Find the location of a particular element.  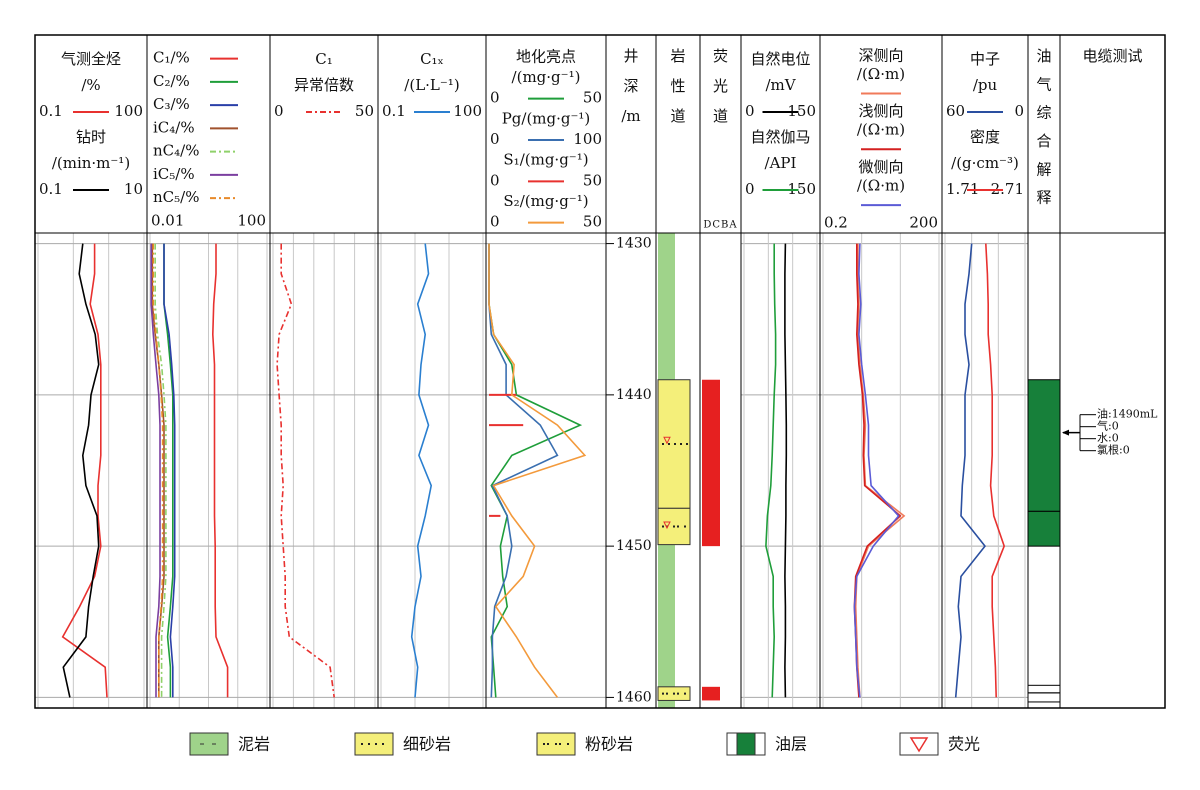

depth-label: 1440 is located at coordinates (634, 395).